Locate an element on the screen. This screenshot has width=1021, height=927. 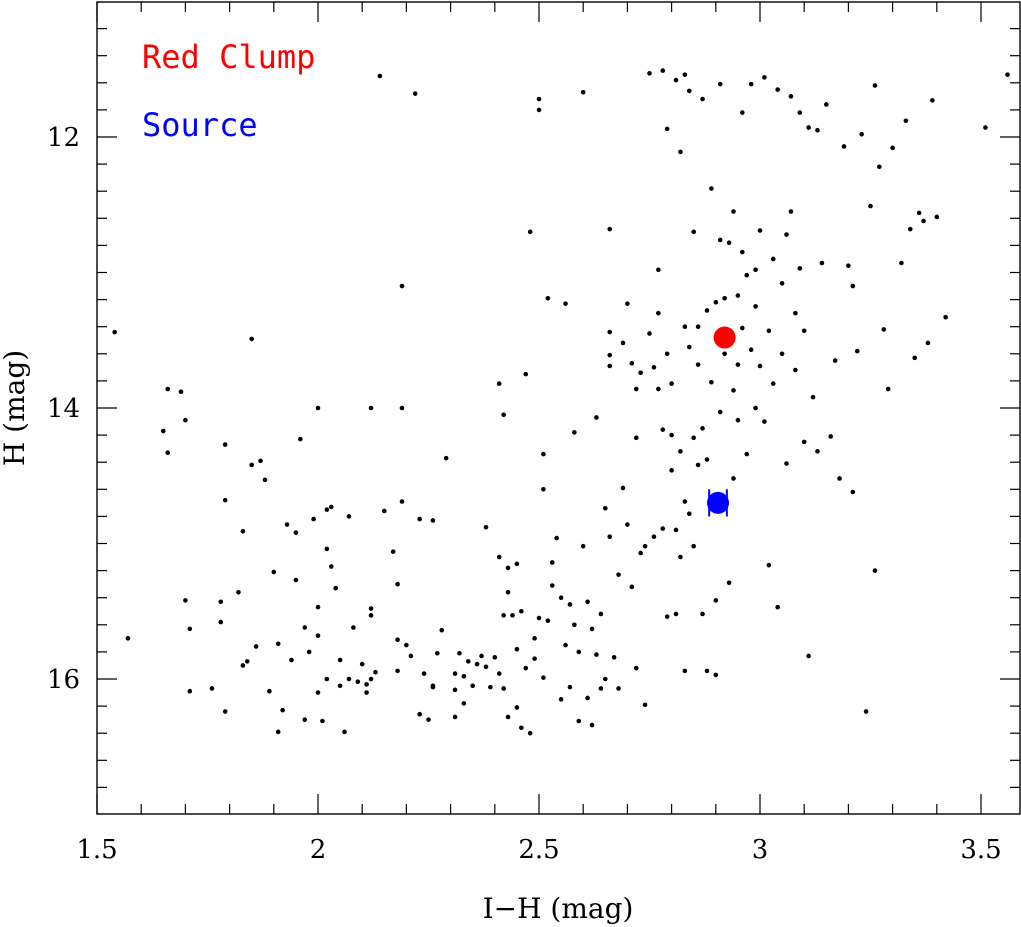
x-tick-label: 3.5 is located at coordinates (980, 850).